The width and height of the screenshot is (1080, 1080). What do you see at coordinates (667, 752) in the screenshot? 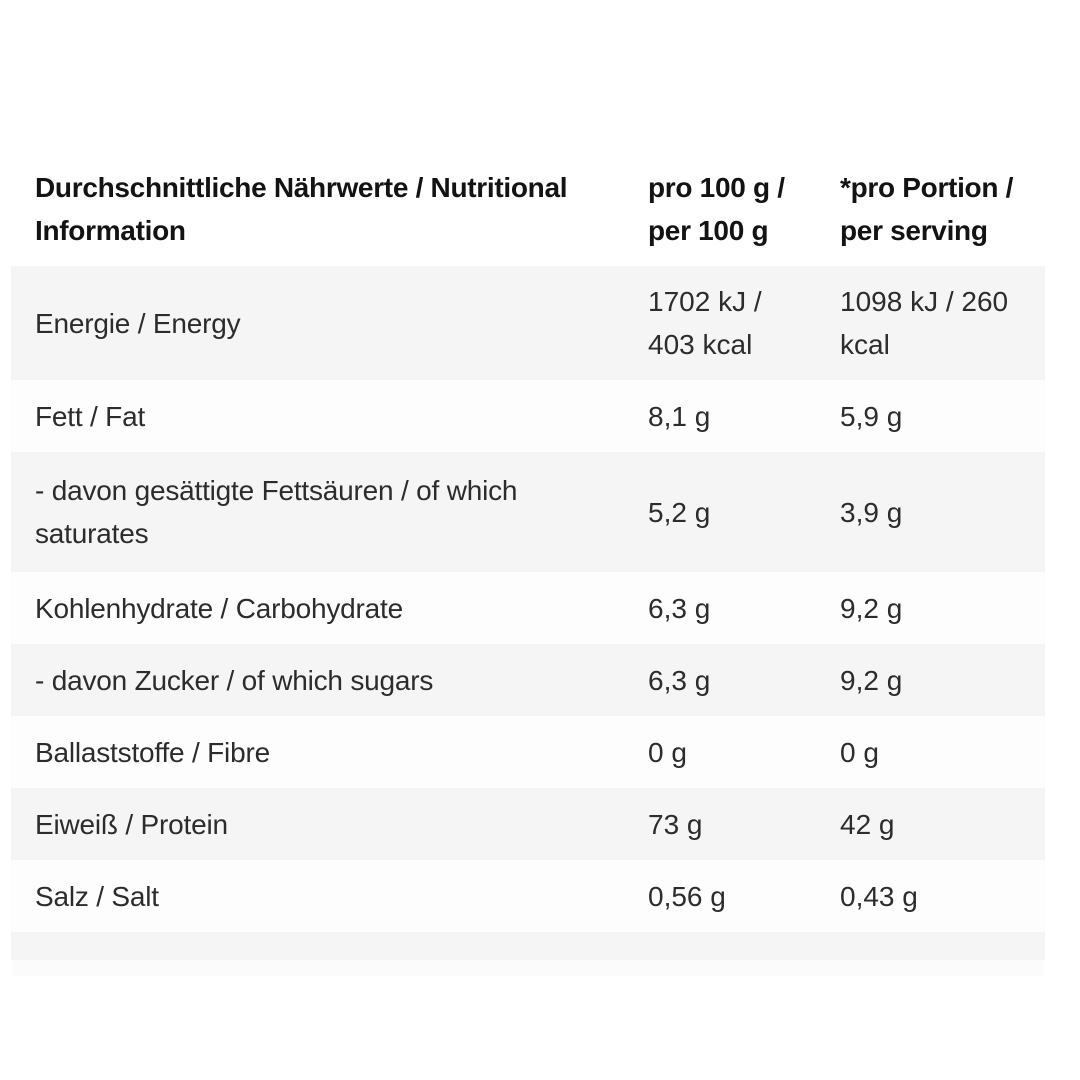
I see `value-per-100g: 0 g` at bounding box center [667, 752].